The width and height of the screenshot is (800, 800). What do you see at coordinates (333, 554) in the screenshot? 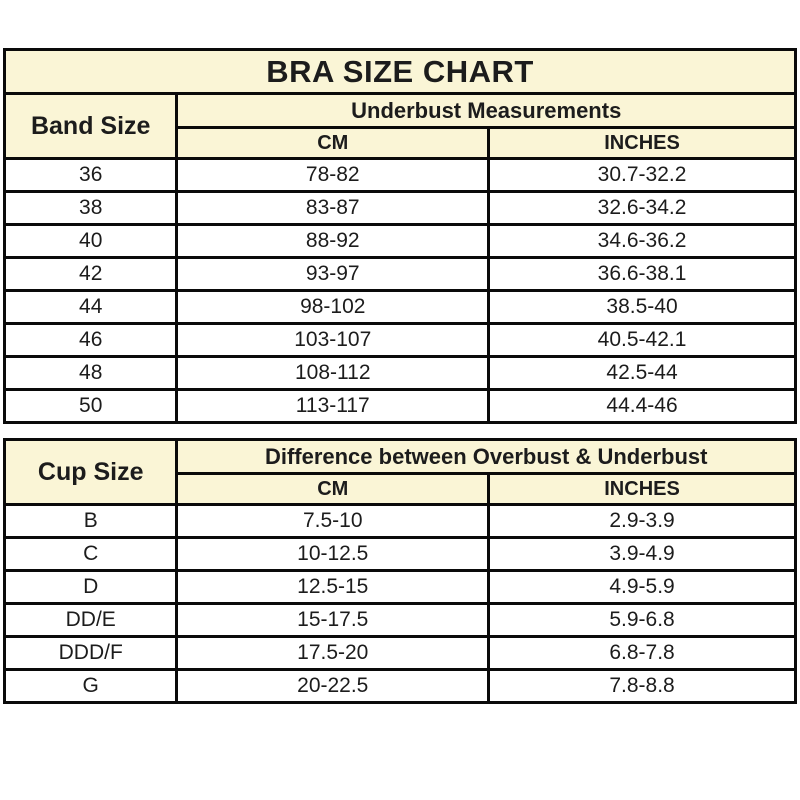
I see `cm-range: 10-12.5` at bounding box center [333, 554].